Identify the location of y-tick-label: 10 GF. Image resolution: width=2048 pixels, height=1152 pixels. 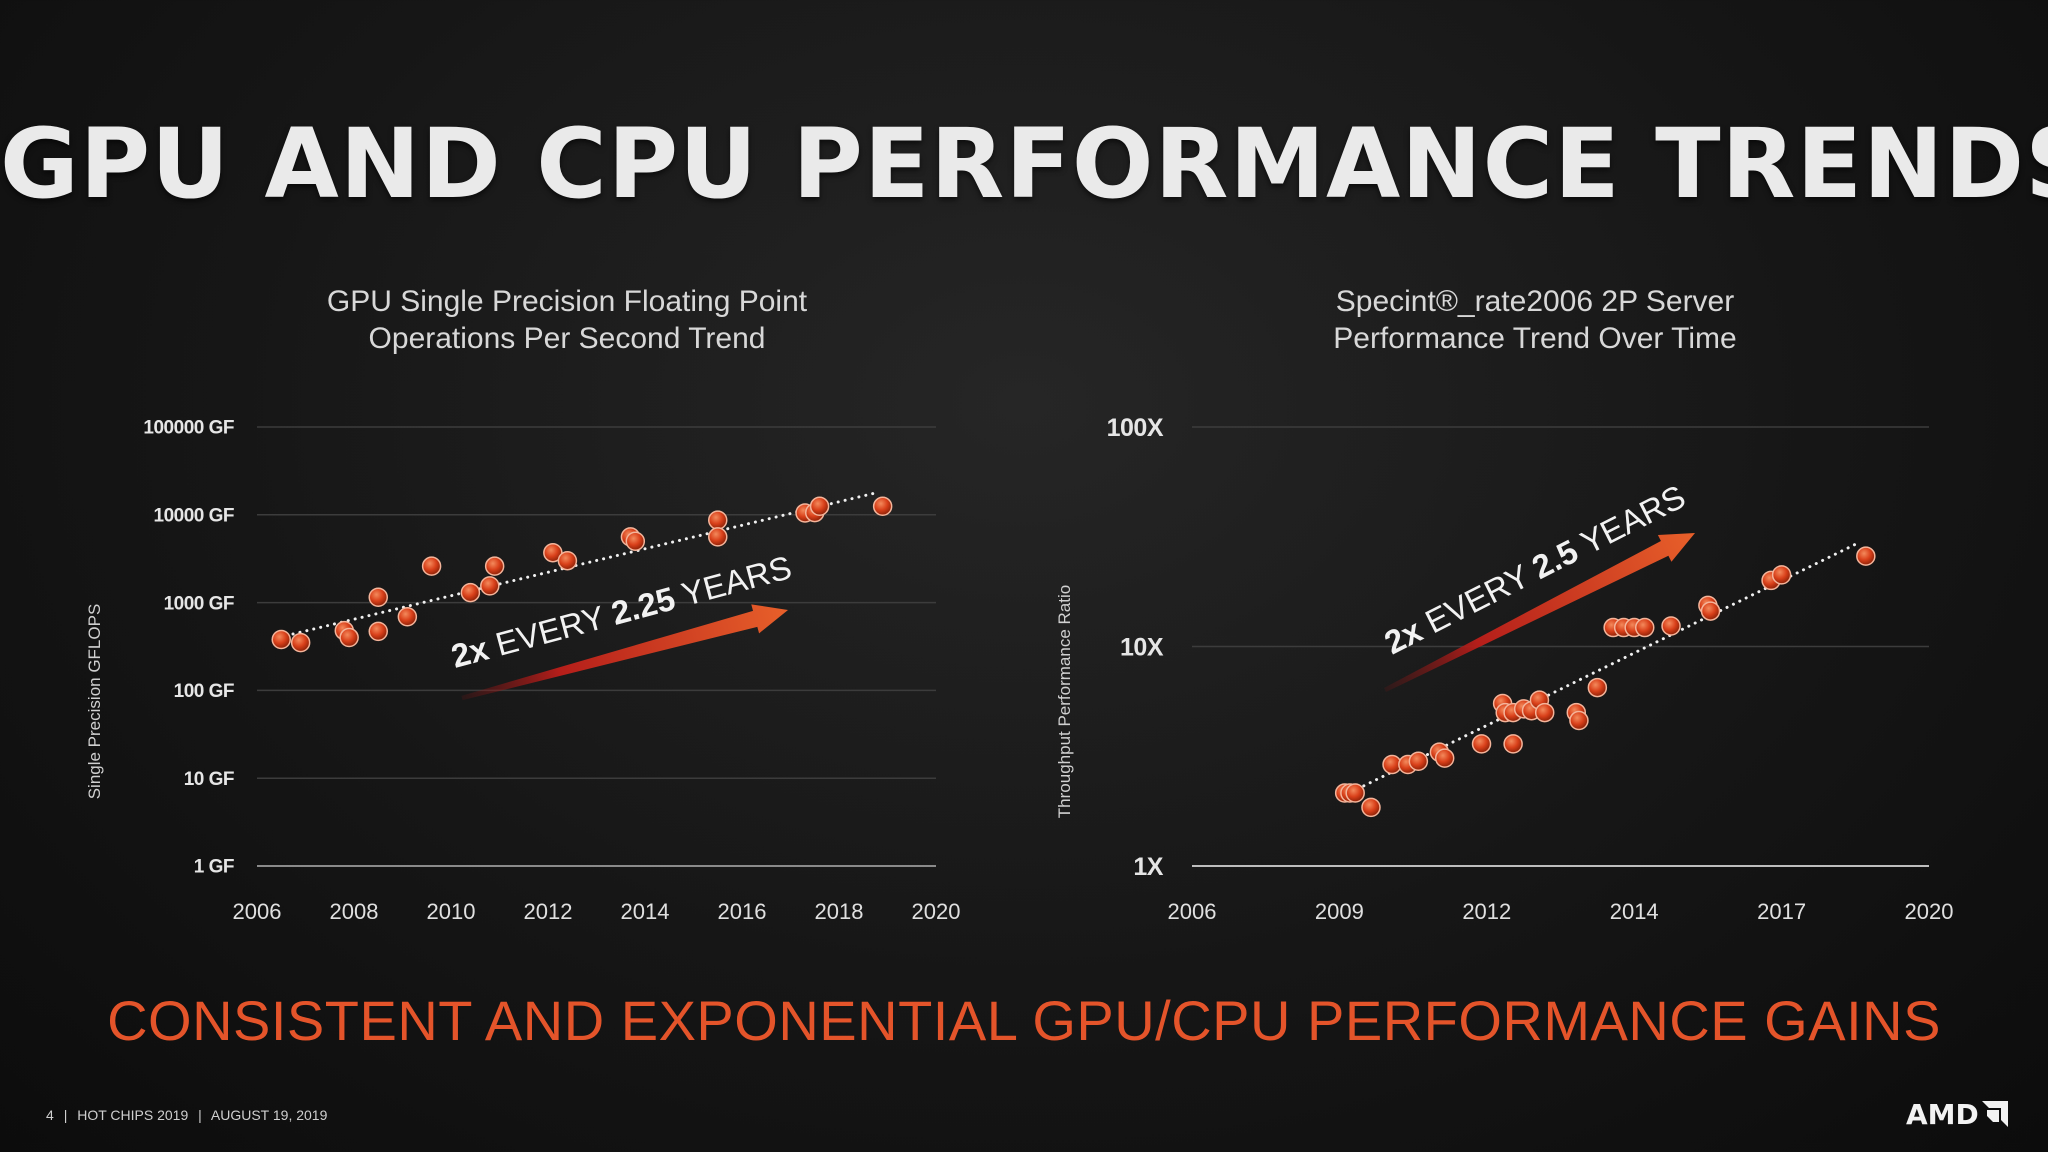
(209, 779).